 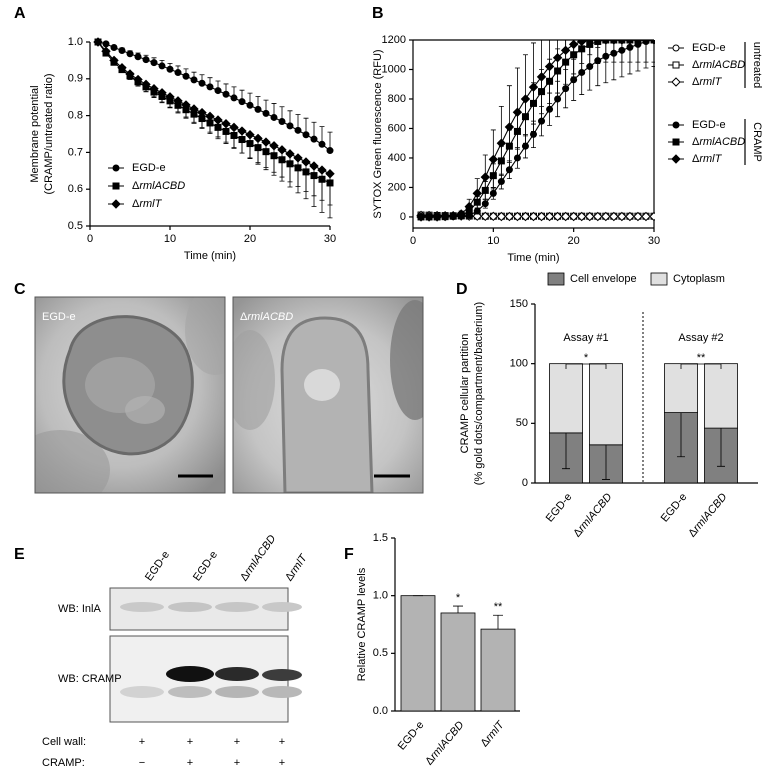 I want to click on legend-group-label: untreated, so click(x=757, y=65).